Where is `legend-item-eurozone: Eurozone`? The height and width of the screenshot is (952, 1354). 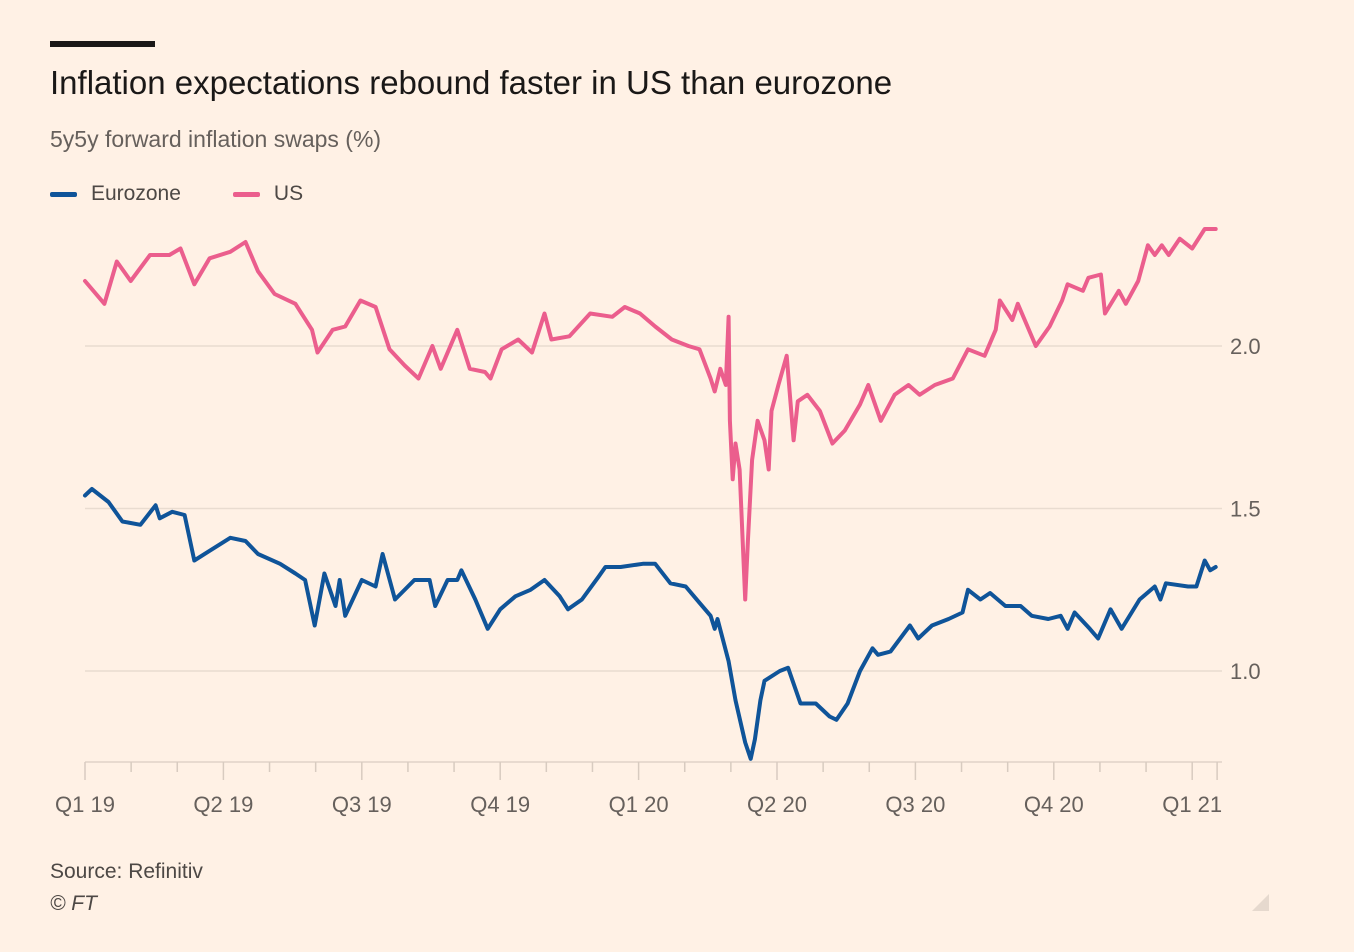
legend-item-eurozone: Eurozone is located at coordinates (115, 194).